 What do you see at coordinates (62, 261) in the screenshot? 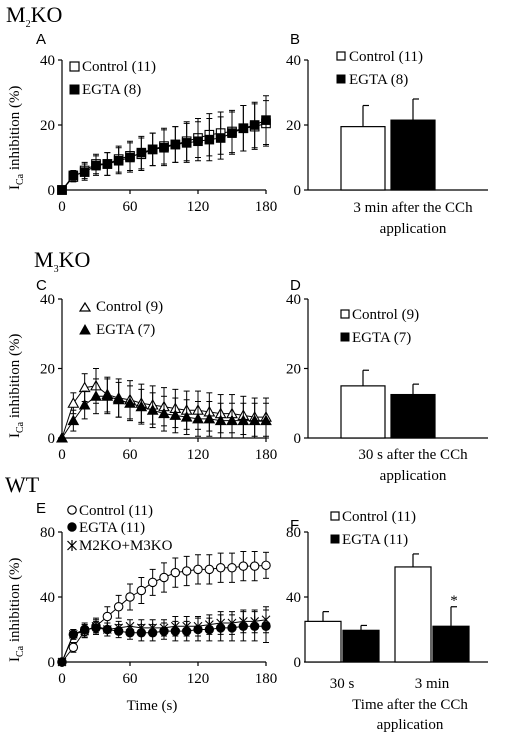
I see `section-title-m3ko: M3KO` at bounding box center [62, 261].